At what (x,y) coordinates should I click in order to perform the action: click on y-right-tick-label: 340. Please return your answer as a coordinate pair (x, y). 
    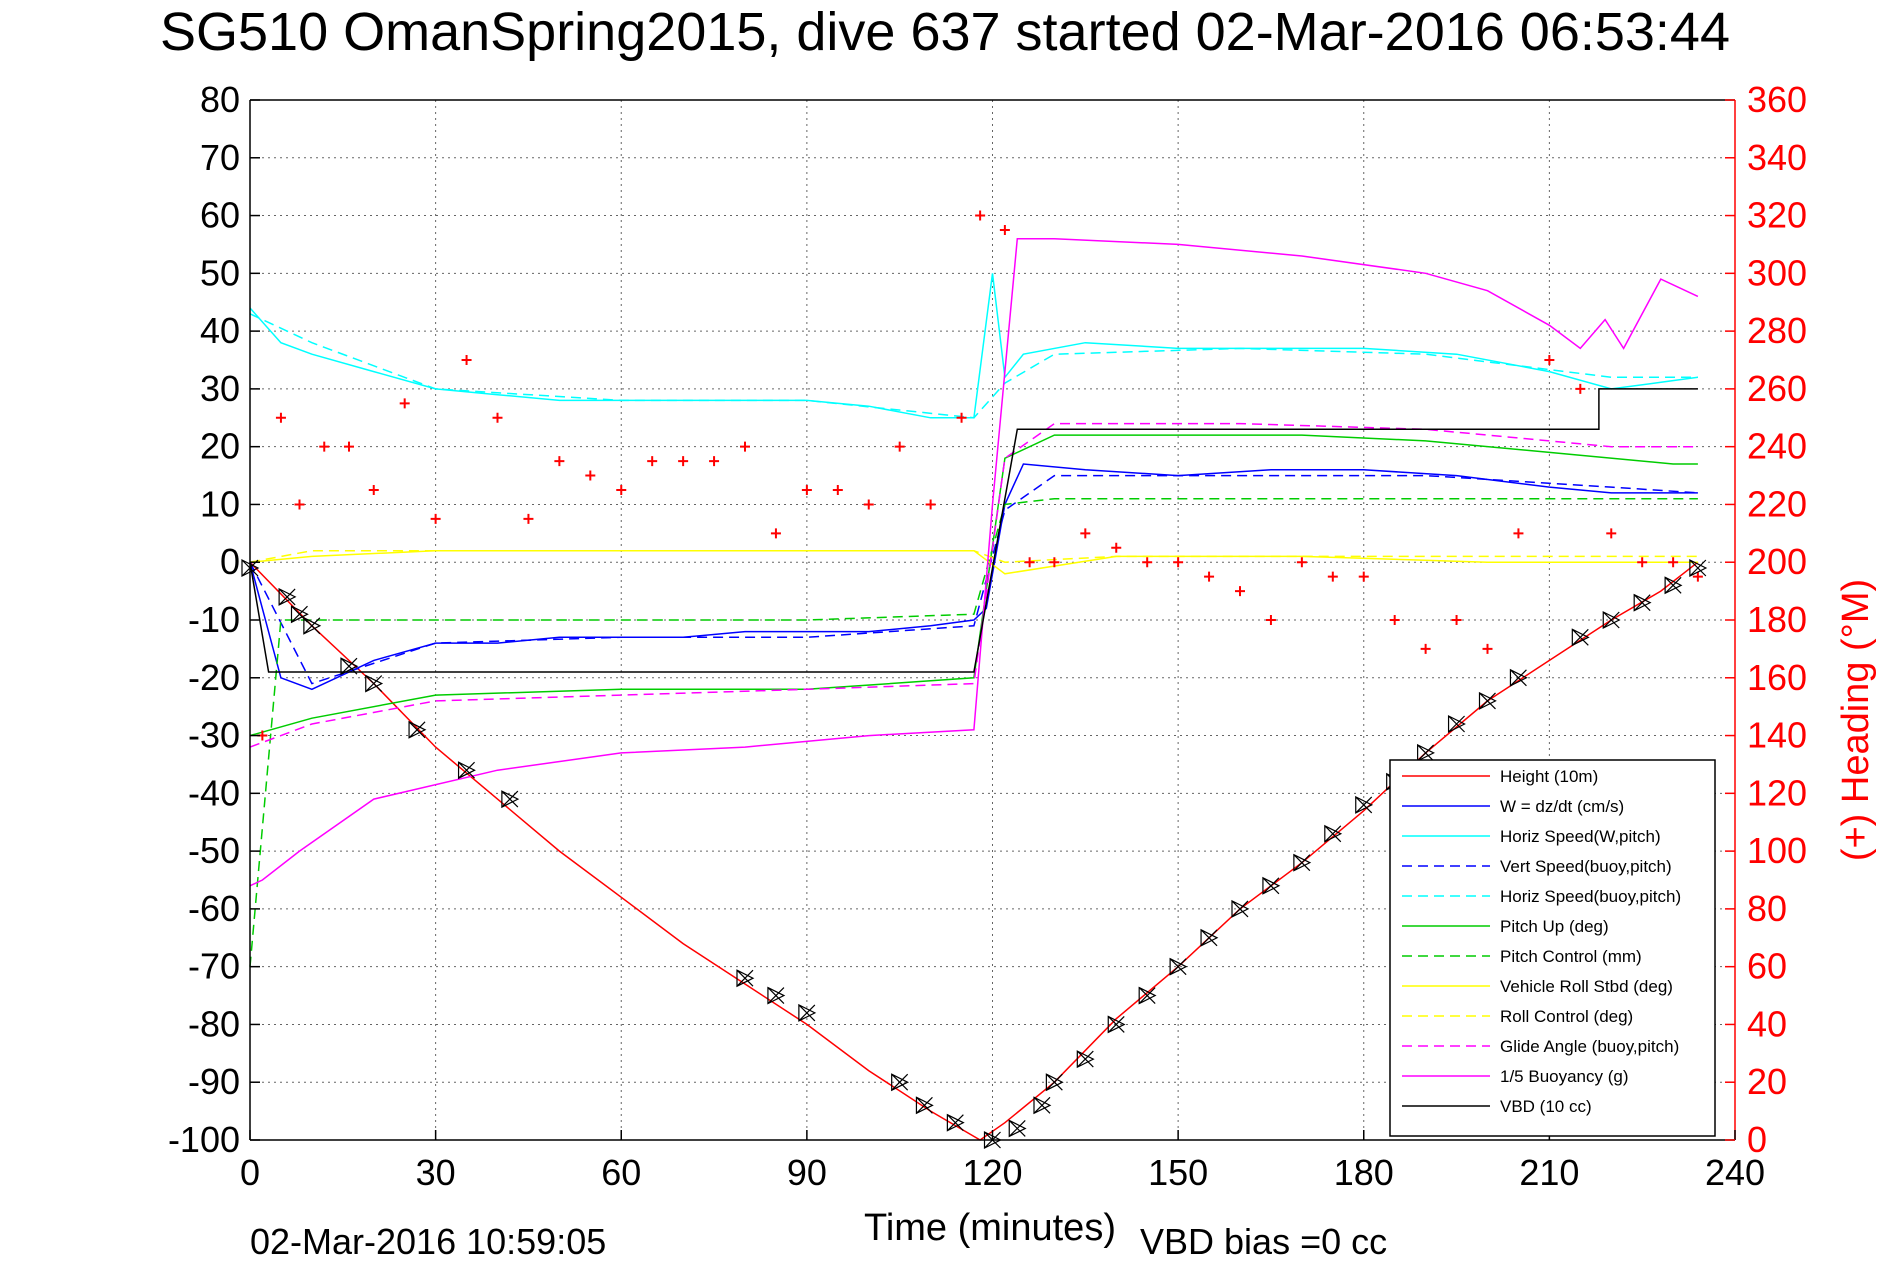
    Looking at the image, I should click on (1777, 157).